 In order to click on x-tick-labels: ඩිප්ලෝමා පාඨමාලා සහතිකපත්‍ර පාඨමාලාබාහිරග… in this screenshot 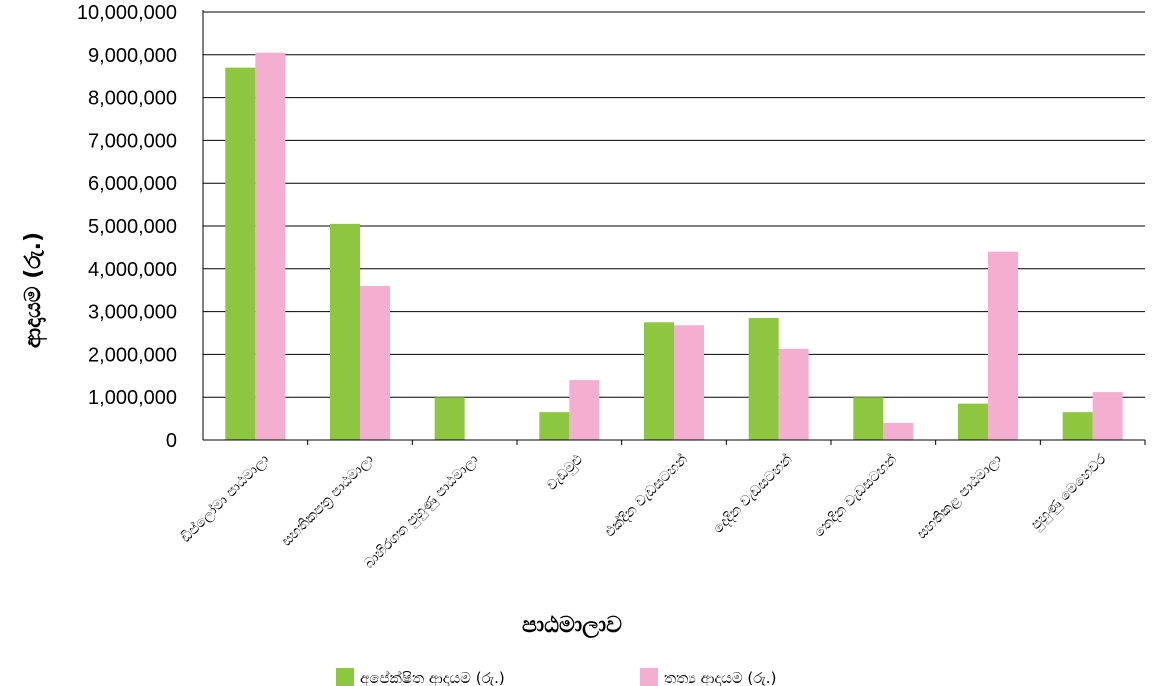, I will do `click(644, 511)`.